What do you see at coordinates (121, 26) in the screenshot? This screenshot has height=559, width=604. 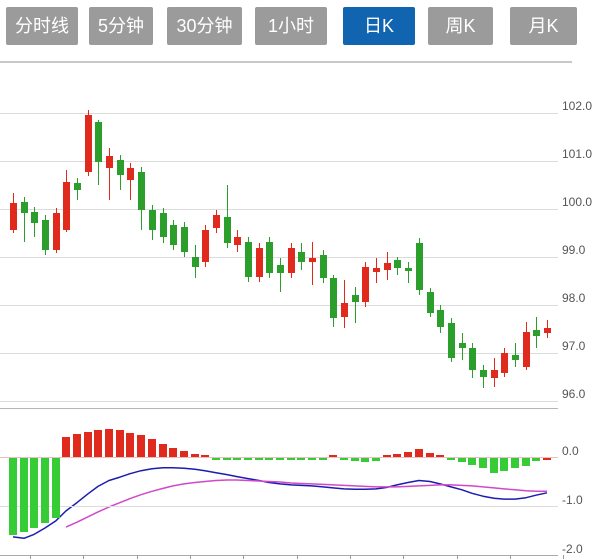 I see `tab-1: 5分钟` at bounding box center [121, 26].